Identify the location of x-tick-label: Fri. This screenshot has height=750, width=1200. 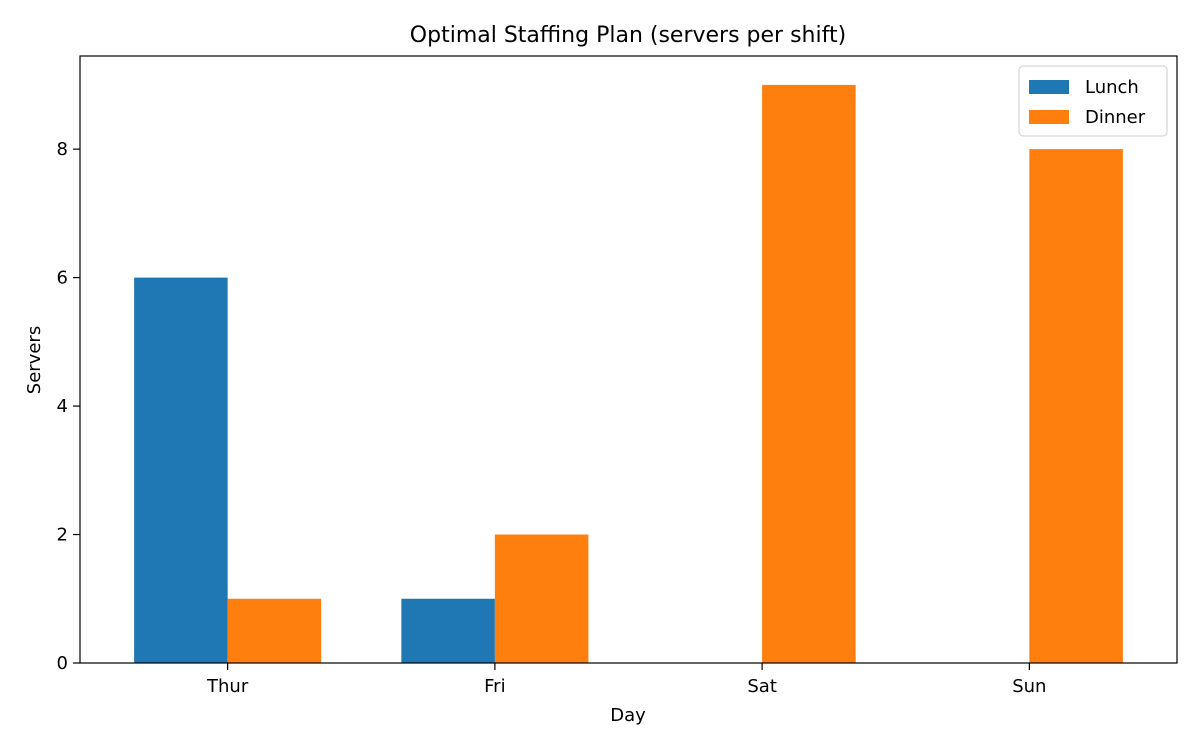
(494, 686).